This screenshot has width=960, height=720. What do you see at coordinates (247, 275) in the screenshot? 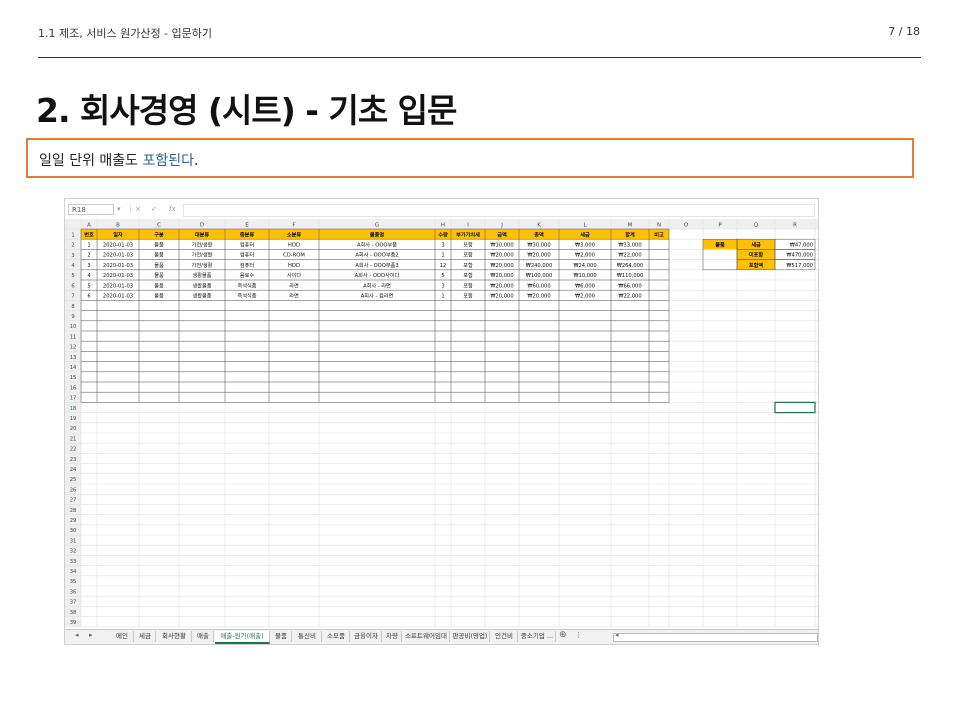
I see `table-cell: 음료수` at bounding box center [247, 275].